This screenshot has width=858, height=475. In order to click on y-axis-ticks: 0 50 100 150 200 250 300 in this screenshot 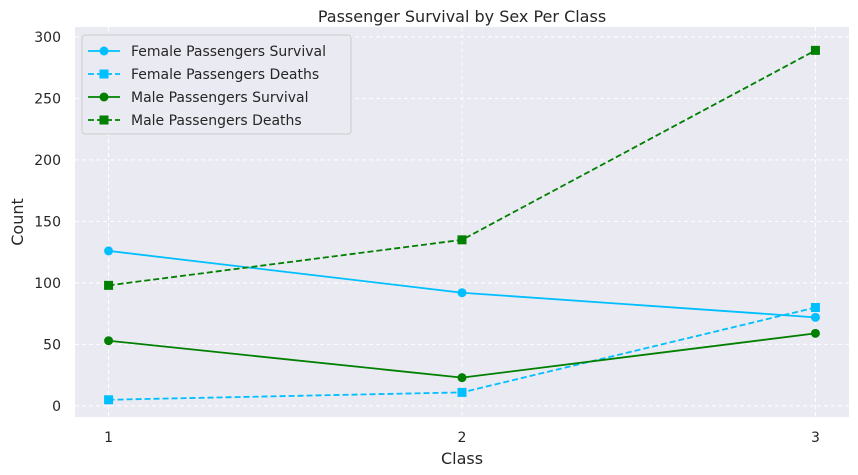, I will do `click(47, 222)`.